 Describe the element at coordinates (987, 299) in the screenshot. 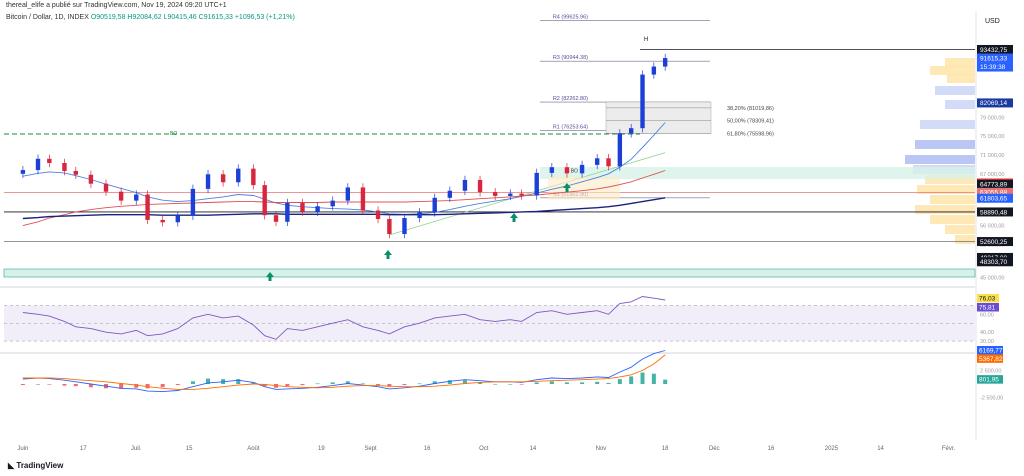

I see `rsi-label-0: 76,03` at that location.